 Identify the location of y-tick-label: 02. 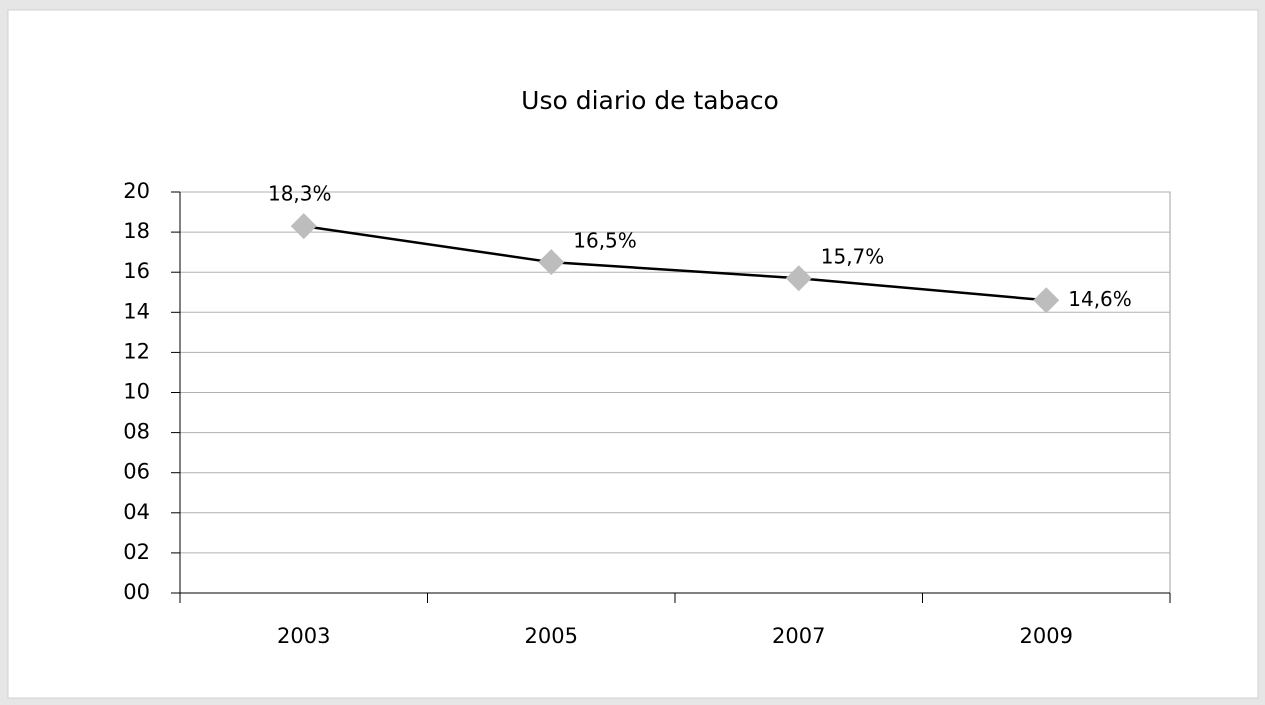
(136, 552).